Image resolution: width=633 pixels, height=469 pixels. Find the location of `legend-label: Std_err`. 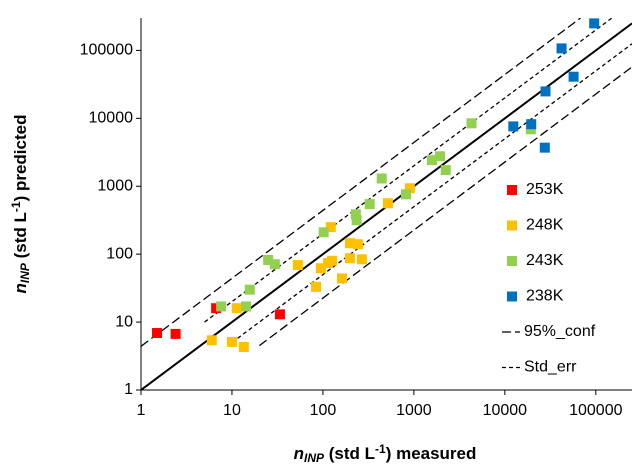

legend-label: Std_err is located at coordinates (550, 367).